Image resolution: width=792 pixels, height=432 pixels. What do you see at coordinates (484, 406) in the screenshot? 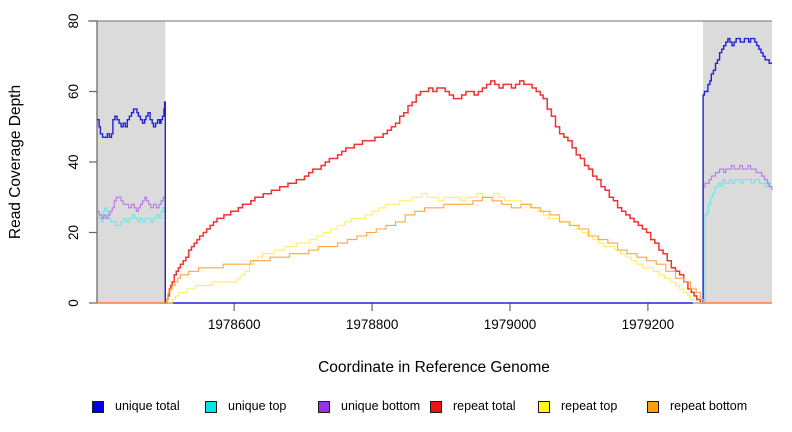
I see `legend-label: repeat total` at bounding box center [484, 406].